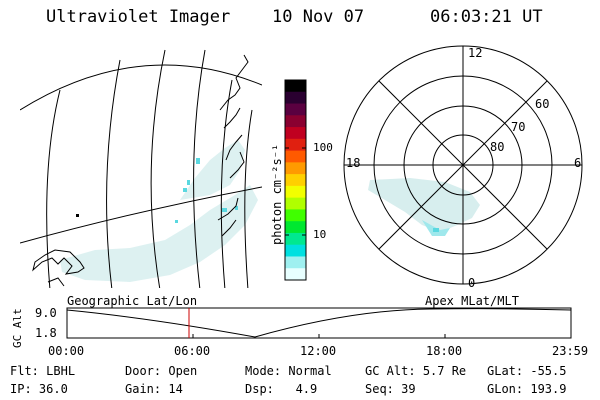 The image size is (600, 400). Describe the element at coordinates (472, 283) in the screenshot. I see `polar-mlt-0: 0` at that location.